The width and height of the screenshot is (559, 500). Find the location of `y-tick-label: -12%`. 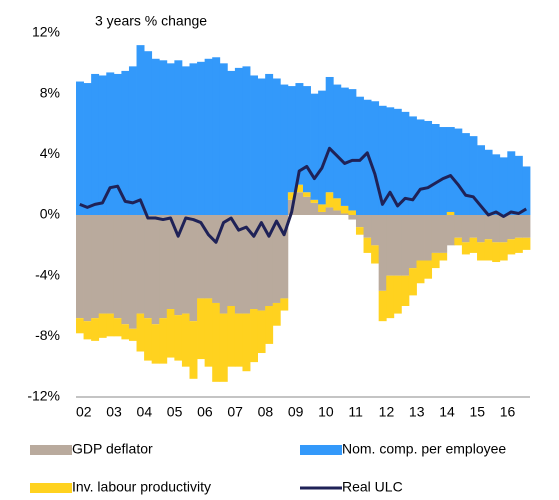

y-tick-label: -12% is located at coordinates (43, 396).